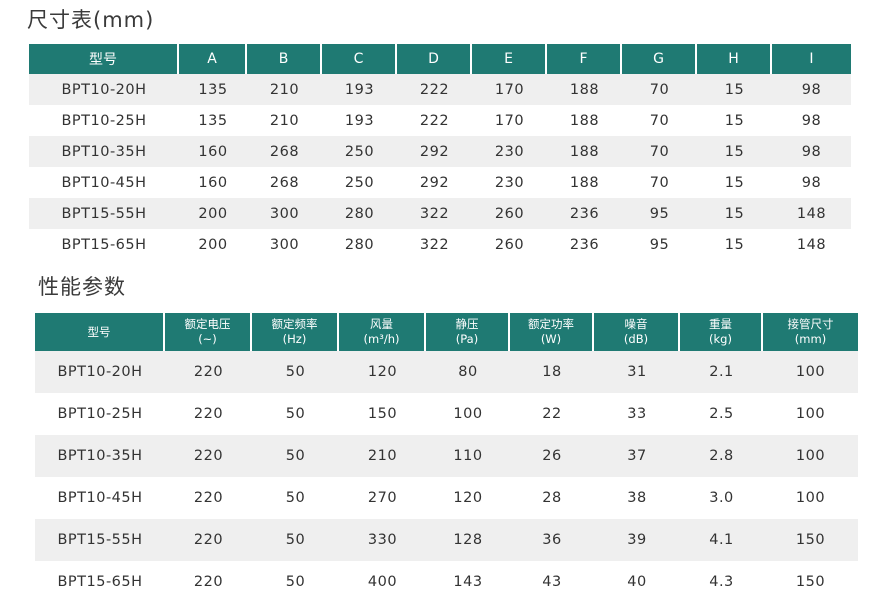 The width and height of the screenshot is (881, 613). Describe the element at coordinates (207, 339) in the screenshot. I see `header-unit: (~)` at that location.